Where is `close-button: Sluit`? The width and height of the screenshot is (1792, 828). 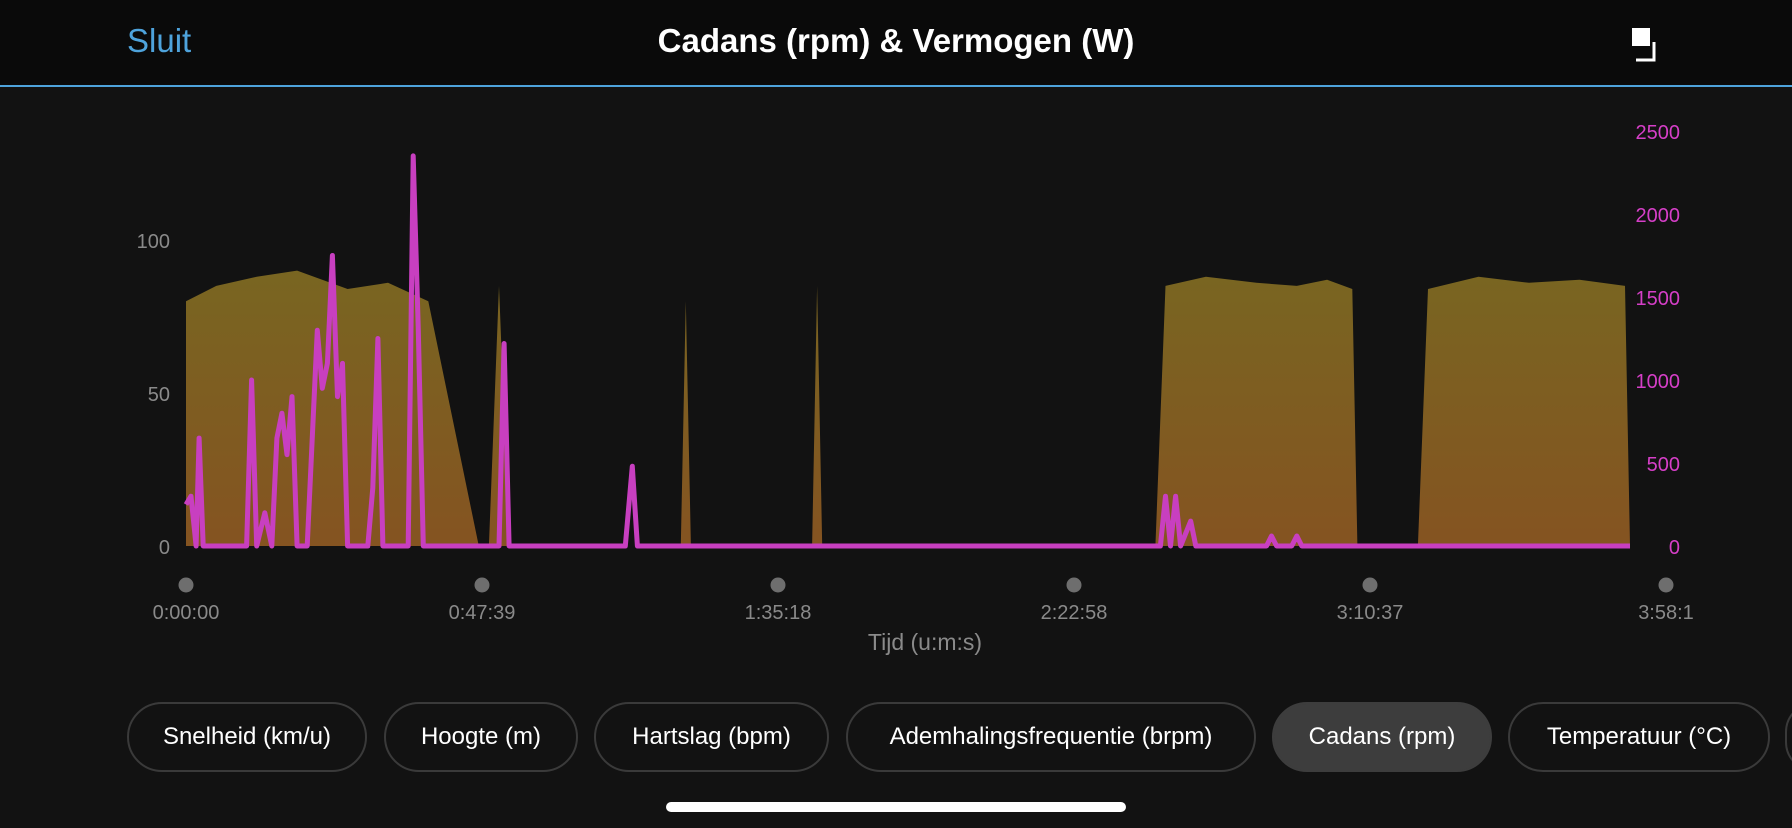
close-button: Sluit is located at coordinates (159, 40).